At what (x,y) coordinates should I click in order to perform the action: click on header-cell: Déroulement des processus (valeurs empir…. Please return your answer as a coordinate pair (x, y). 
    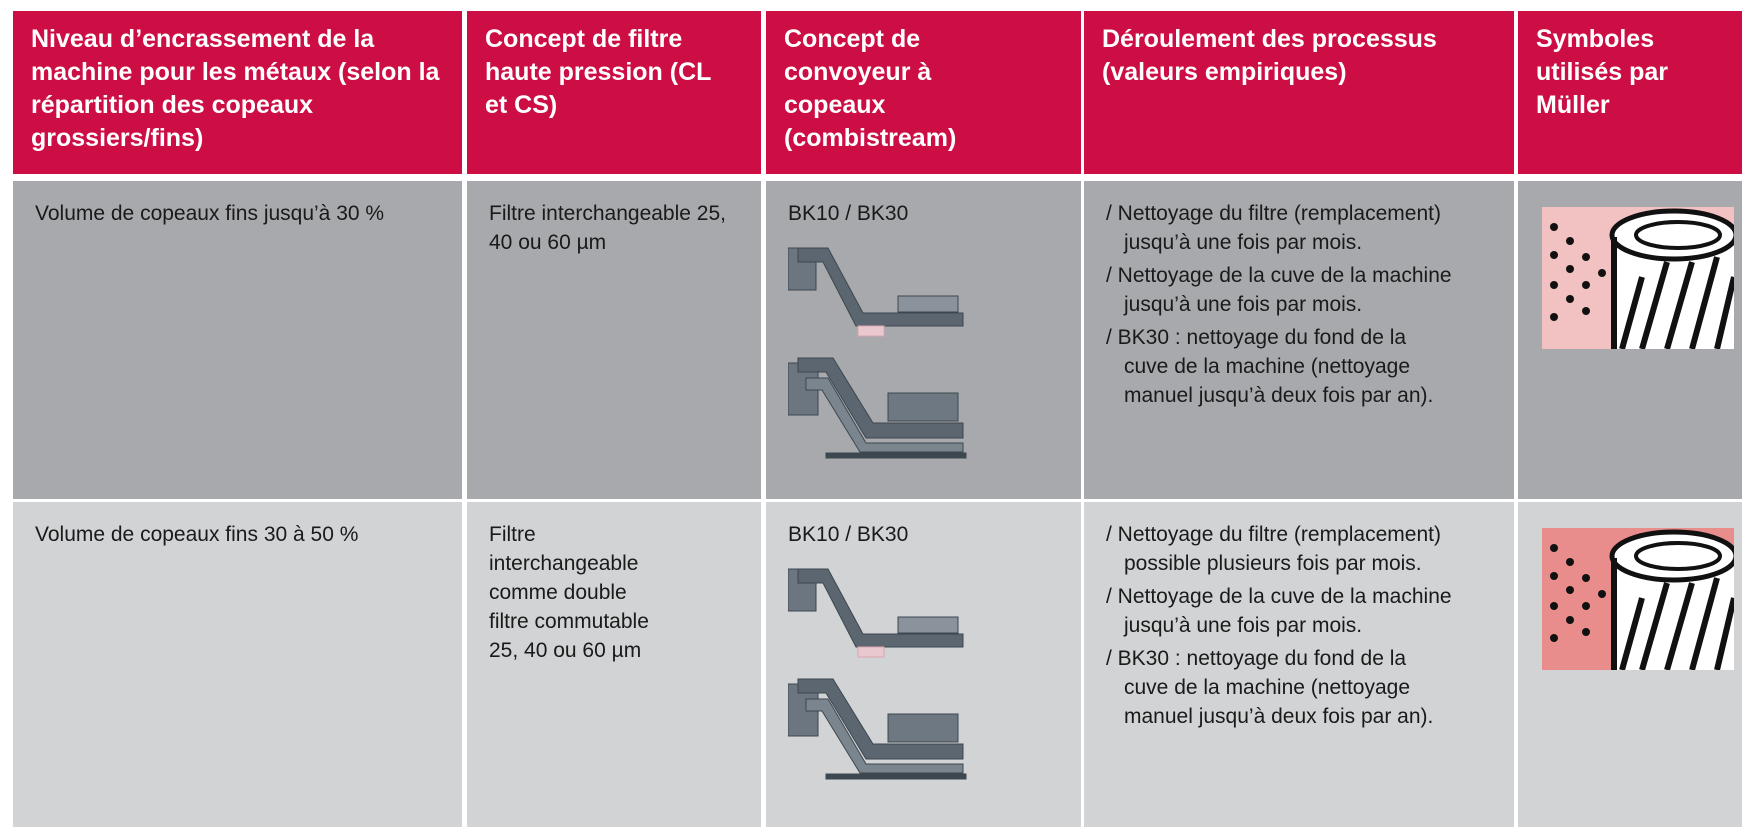
    Looking at the image, I should click on (1299, 92).